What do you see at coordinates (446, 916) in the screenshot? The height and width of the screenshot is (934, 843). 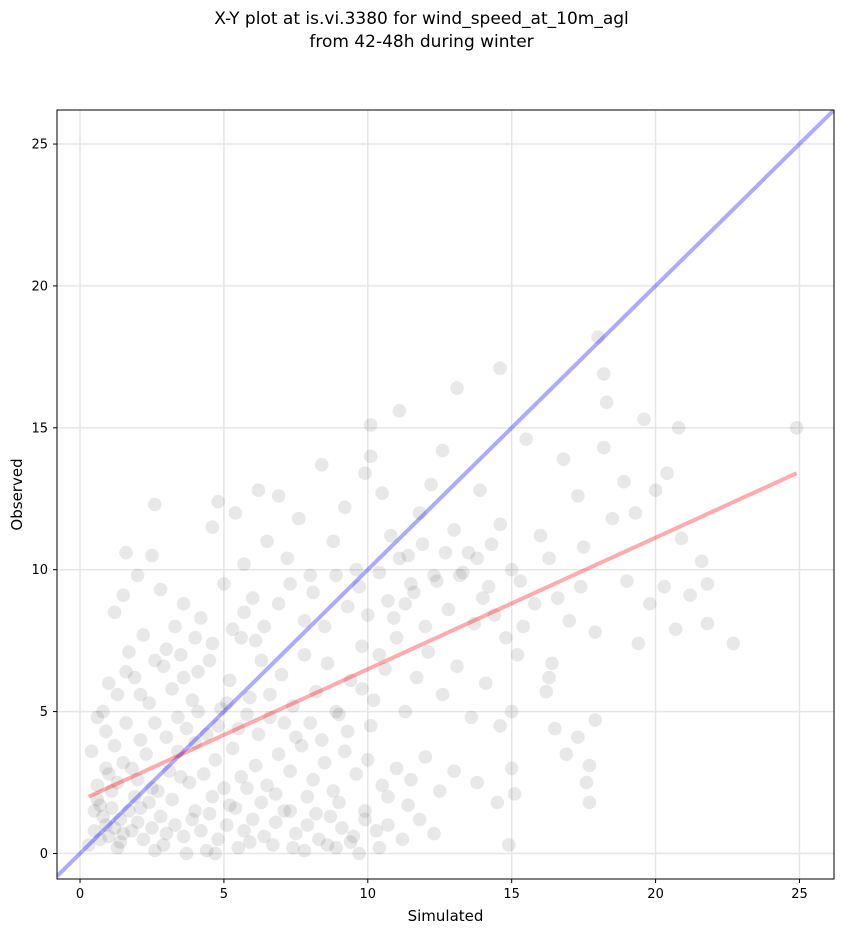 I see `x-axis-label: Simulated` at bounding box center [446, 916].